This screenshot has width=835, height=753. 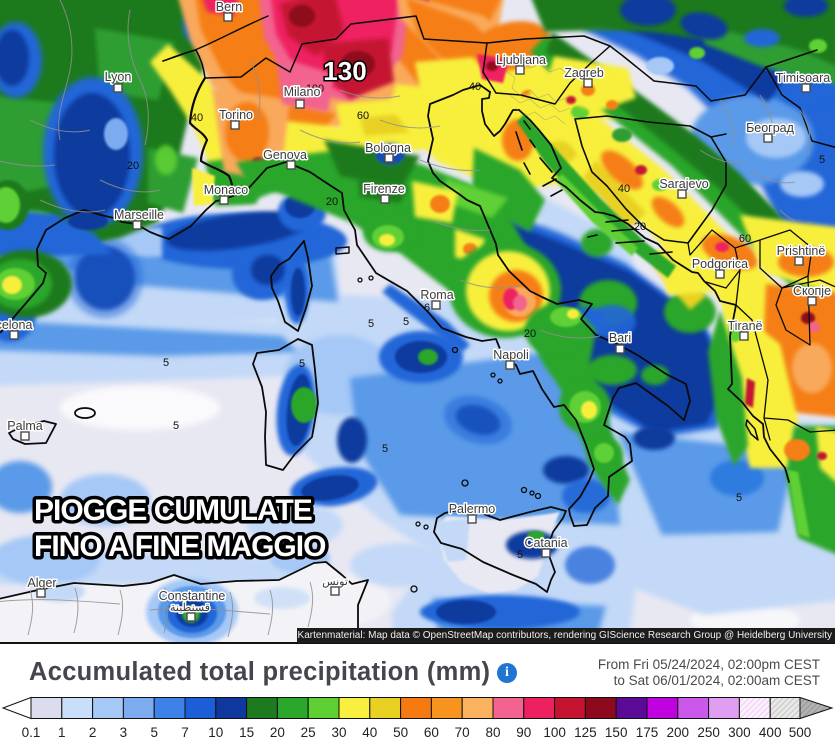 What do you see at coordinates (770, 128) in the screenshot?
I see `svg-text: Београд` at bounding box center [770, 128].